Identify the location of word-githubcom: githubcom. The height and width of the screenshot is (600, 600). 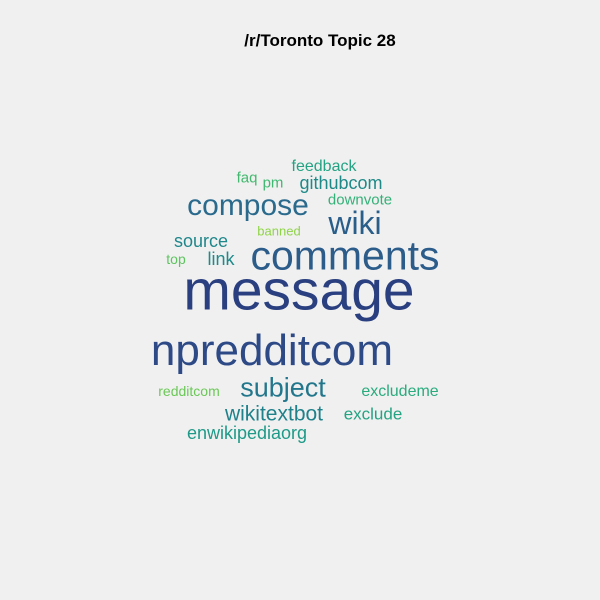
(341, 183).